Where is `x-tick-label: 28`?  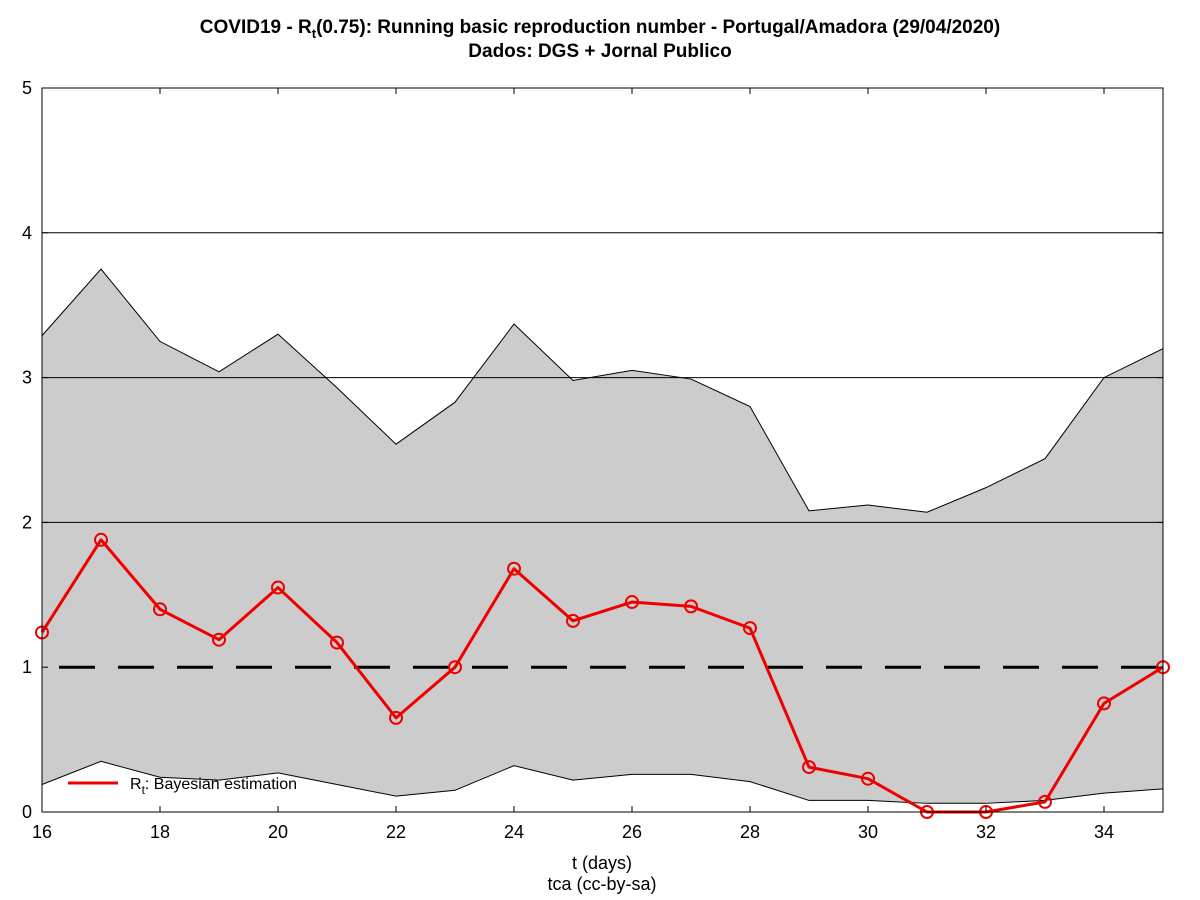
x-tick-label: 28 is located at coordinates (750, 832).